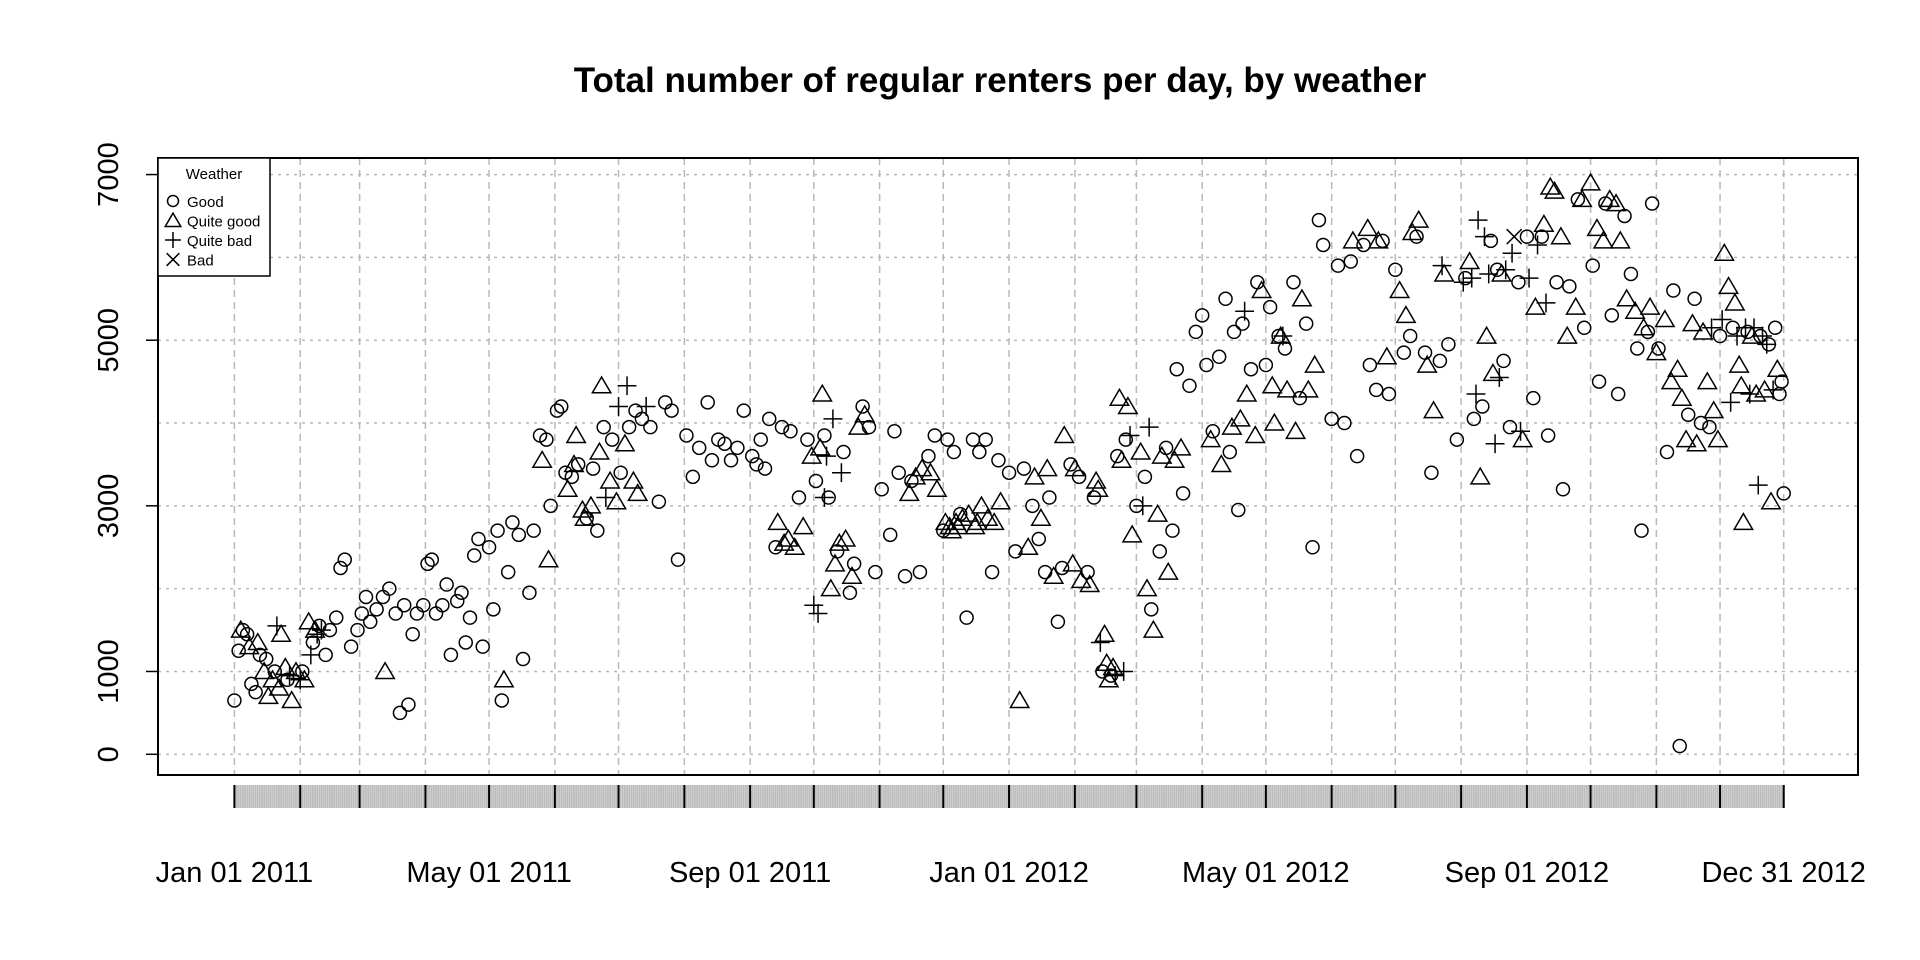 The image size is (1920, 960). I want to click on legend-items: Good Quite good Quite bad Bad, so click(211, 232).